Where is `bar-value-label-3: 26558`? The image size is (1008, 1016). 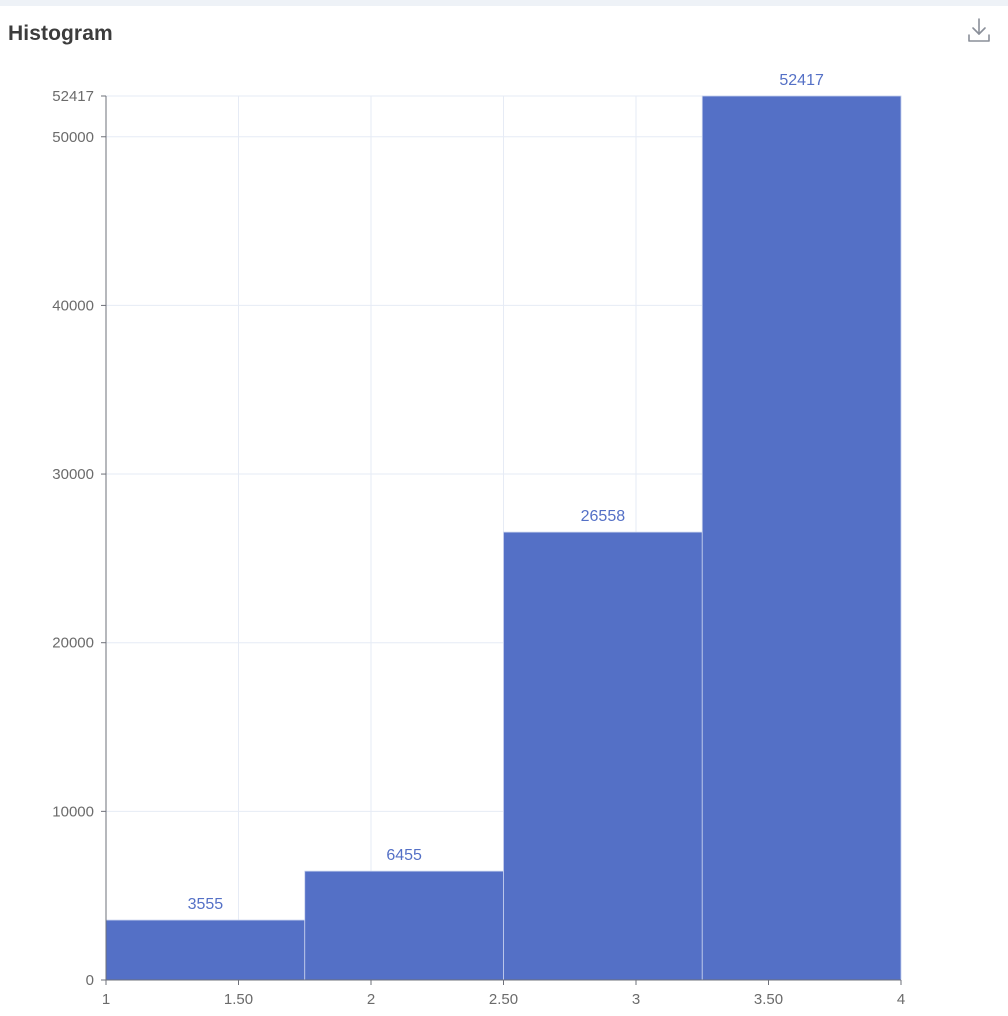
bar-value-label-3: 26558 is located at coordinates (603, 516).